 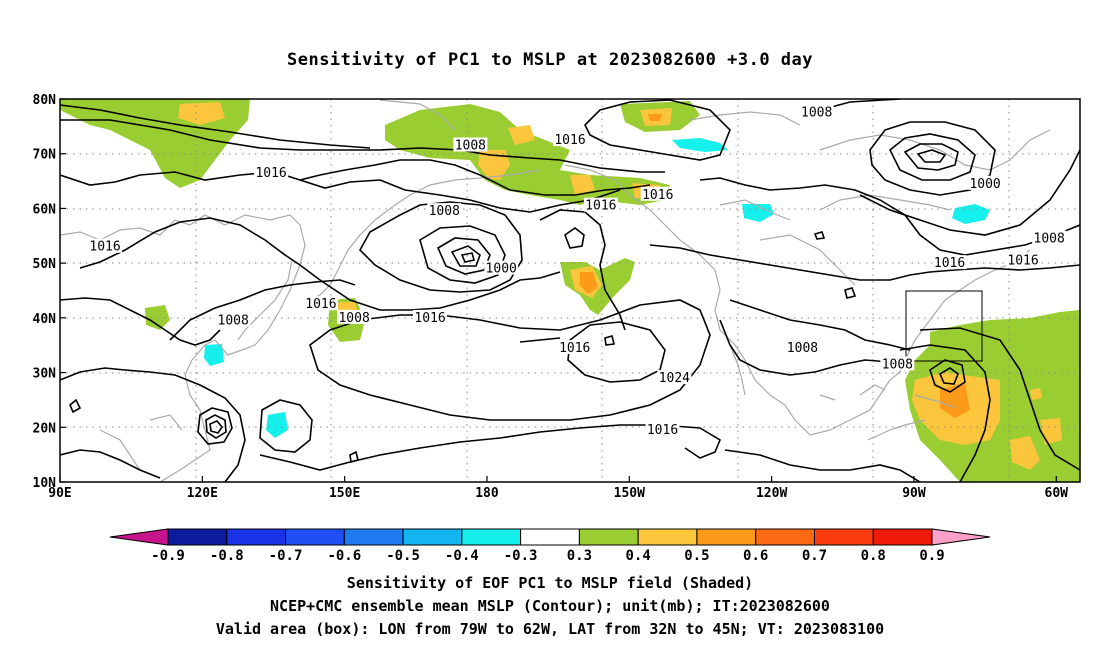 What do you see at coordinates (227, 556) in the screenshot?
I see `colorbar-label: -0.8` at bounding box center [227, 556].